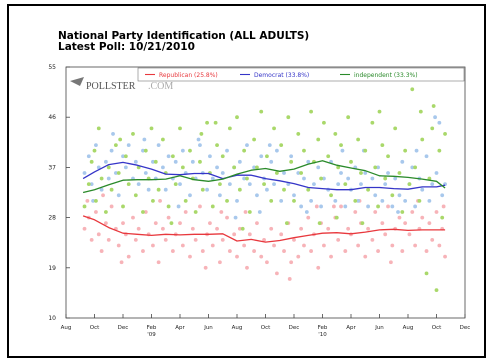 The height and width of the screenshot is (360, 493). Describe the element at coordinates (264, 229) in the screenshot. I see `trend-line` at that location.